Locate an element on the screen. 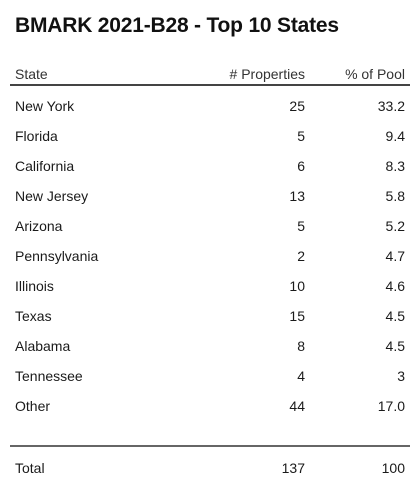 The height and width of the screenshot is (487, 420). table-header: State # Properties % of Pool is located at coordinates (210, 74).